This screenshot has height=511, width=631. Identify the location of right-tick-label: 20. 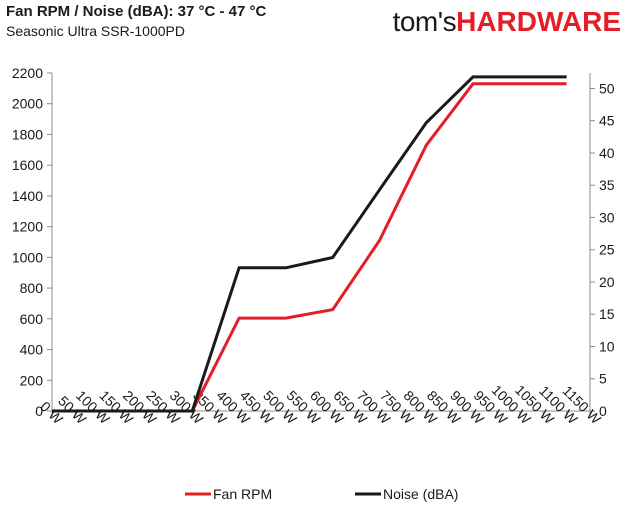
(607, 282).